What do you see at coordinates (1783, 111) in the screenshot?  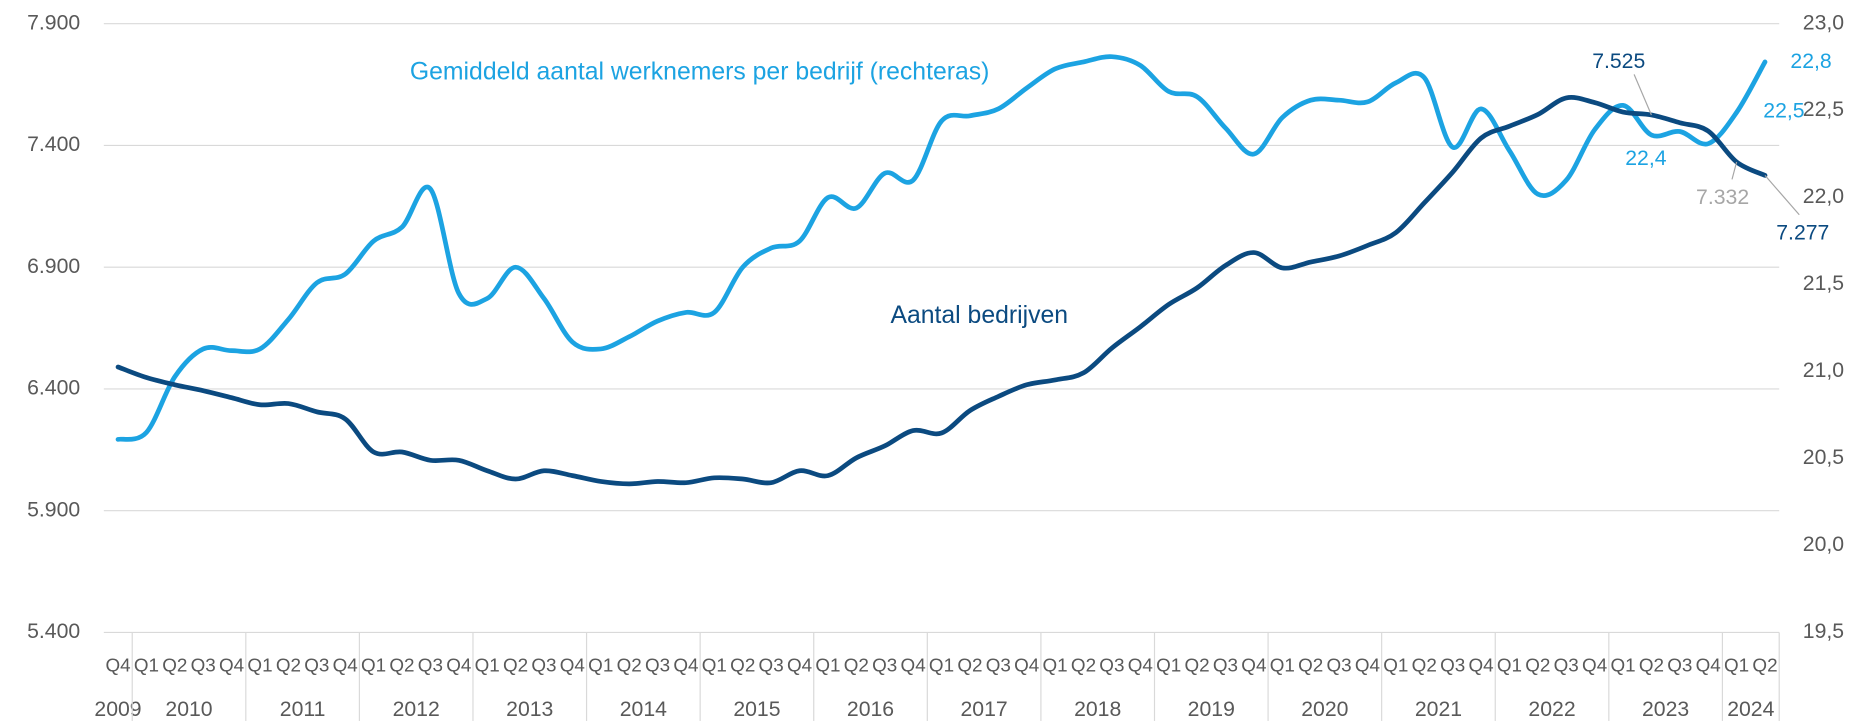 I see `data-label: 22,5` at bounding box center [1783, 111].